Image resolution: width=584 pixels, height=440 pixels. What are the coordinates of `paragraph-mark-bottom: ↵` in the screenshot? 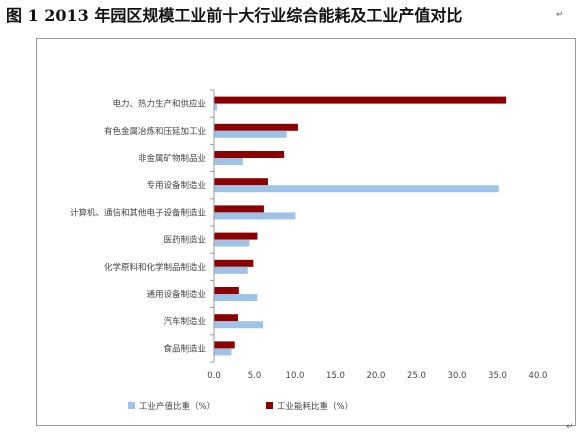 It's located at (570, 427).